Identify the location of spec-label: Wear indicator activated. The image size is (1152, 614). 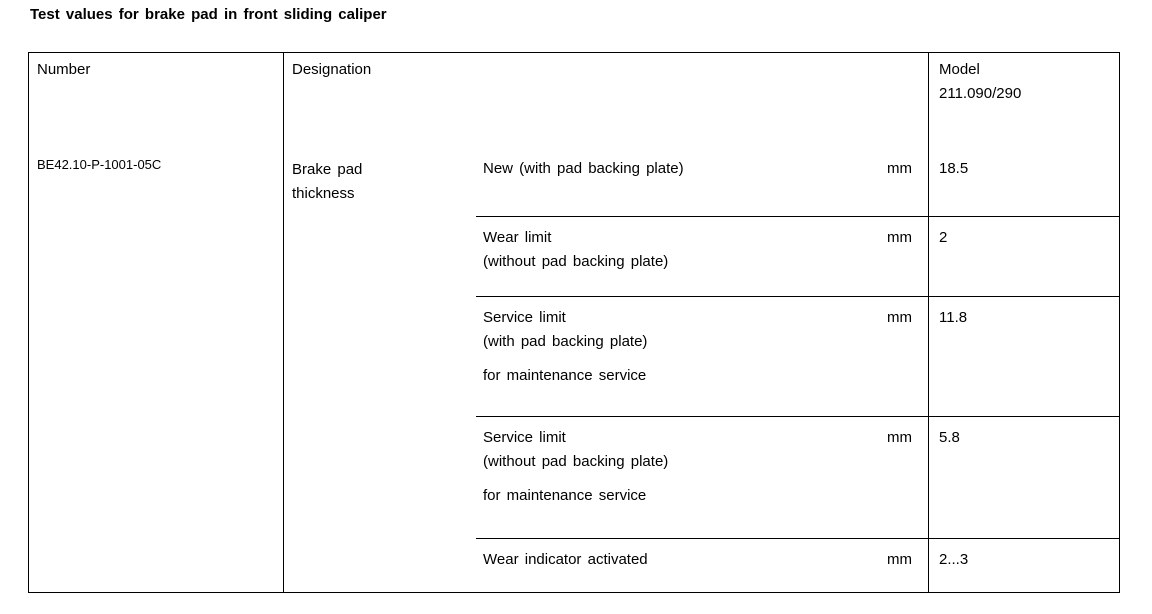
(565, 560).